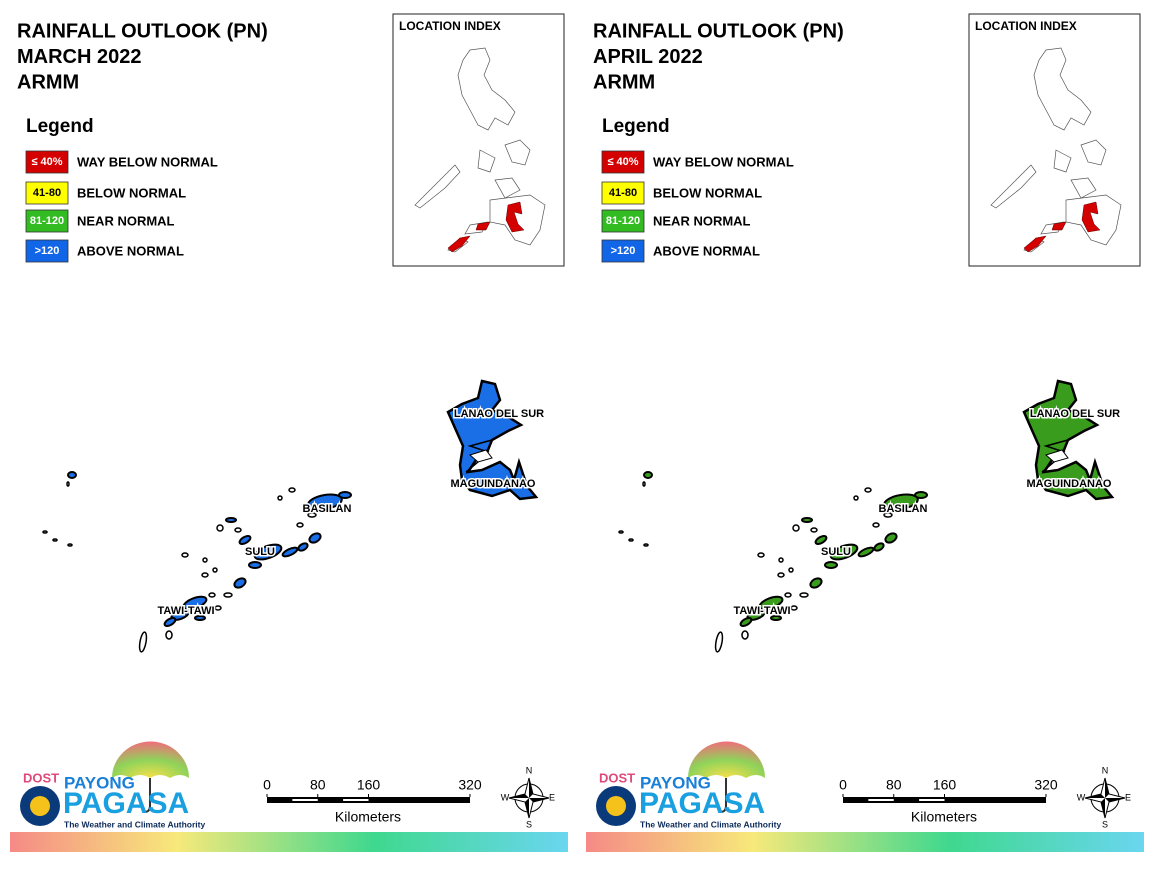 This screenshot has height=869, width=1152. I want to click on logo-dost: DOST, so click(617, 777).